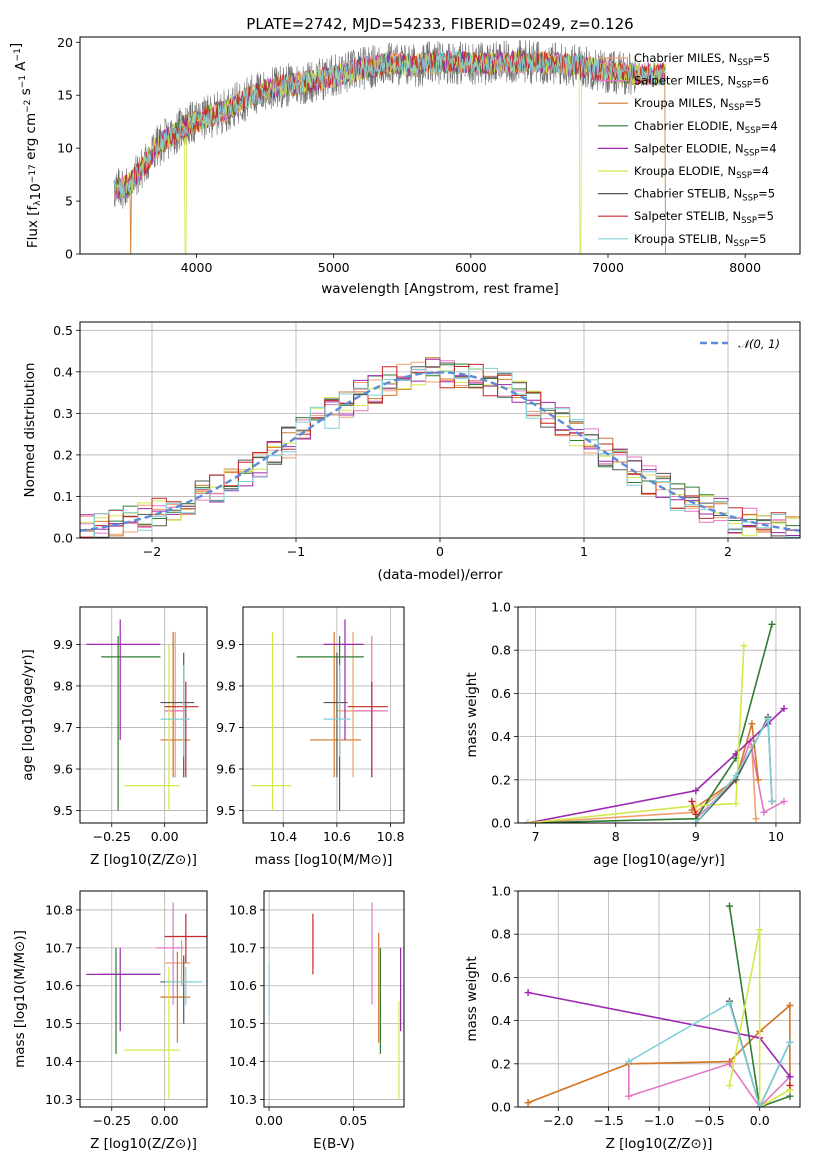 Image resolution: width=819 pixels, height=1174 pixels. What do you see at coordinates (69, 254) in the screenshot?
I see `spectrum-ytick-label: 0` at bounding box center [69, 254].